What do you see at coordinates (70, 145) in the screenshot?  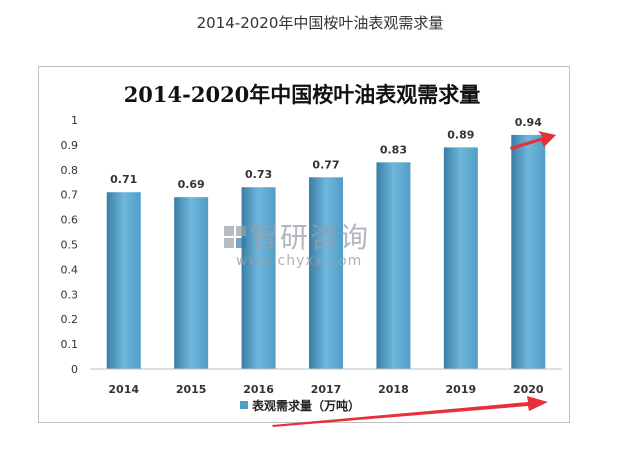 I see `y-tick-label: 0.9` at bounding box center [70, 145].